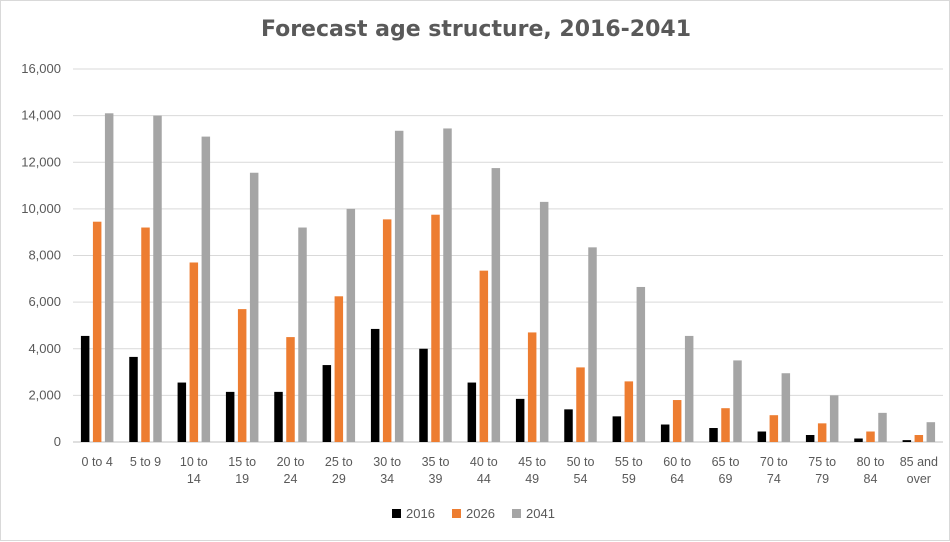  Describe the element at coordinates (726, 479) in the screenshot. I see `x-tick-label: 69` at that location.